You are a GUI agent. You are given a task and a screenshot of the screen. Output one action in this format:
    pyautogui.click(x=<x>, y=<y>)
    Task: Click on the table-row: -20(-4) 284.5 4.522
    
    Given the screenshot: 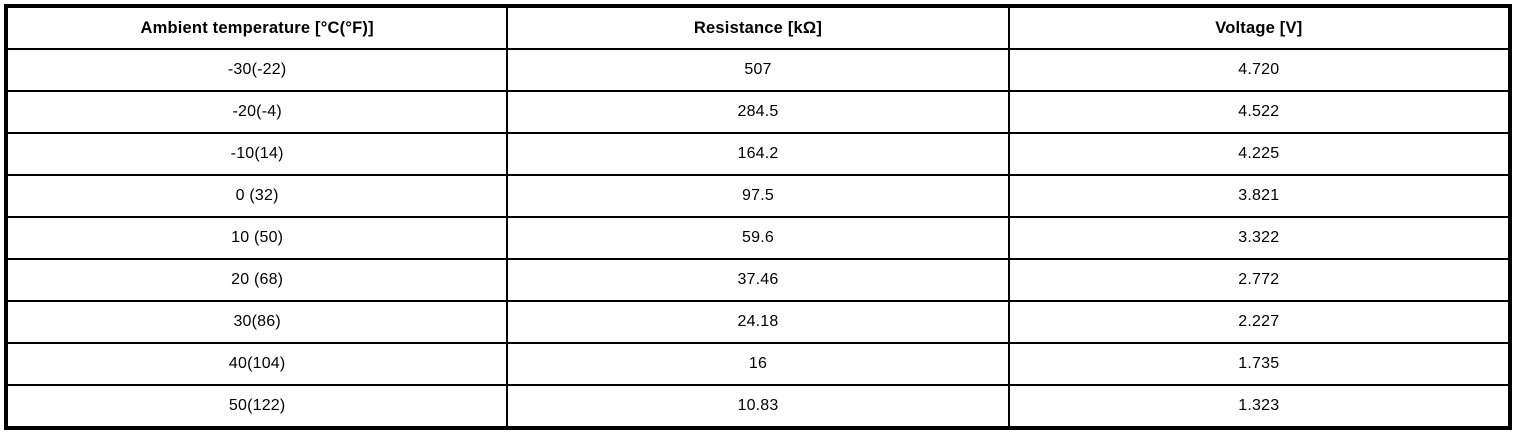 What is the action you would take?
    pyautogui.click(x=758, y=112)
    